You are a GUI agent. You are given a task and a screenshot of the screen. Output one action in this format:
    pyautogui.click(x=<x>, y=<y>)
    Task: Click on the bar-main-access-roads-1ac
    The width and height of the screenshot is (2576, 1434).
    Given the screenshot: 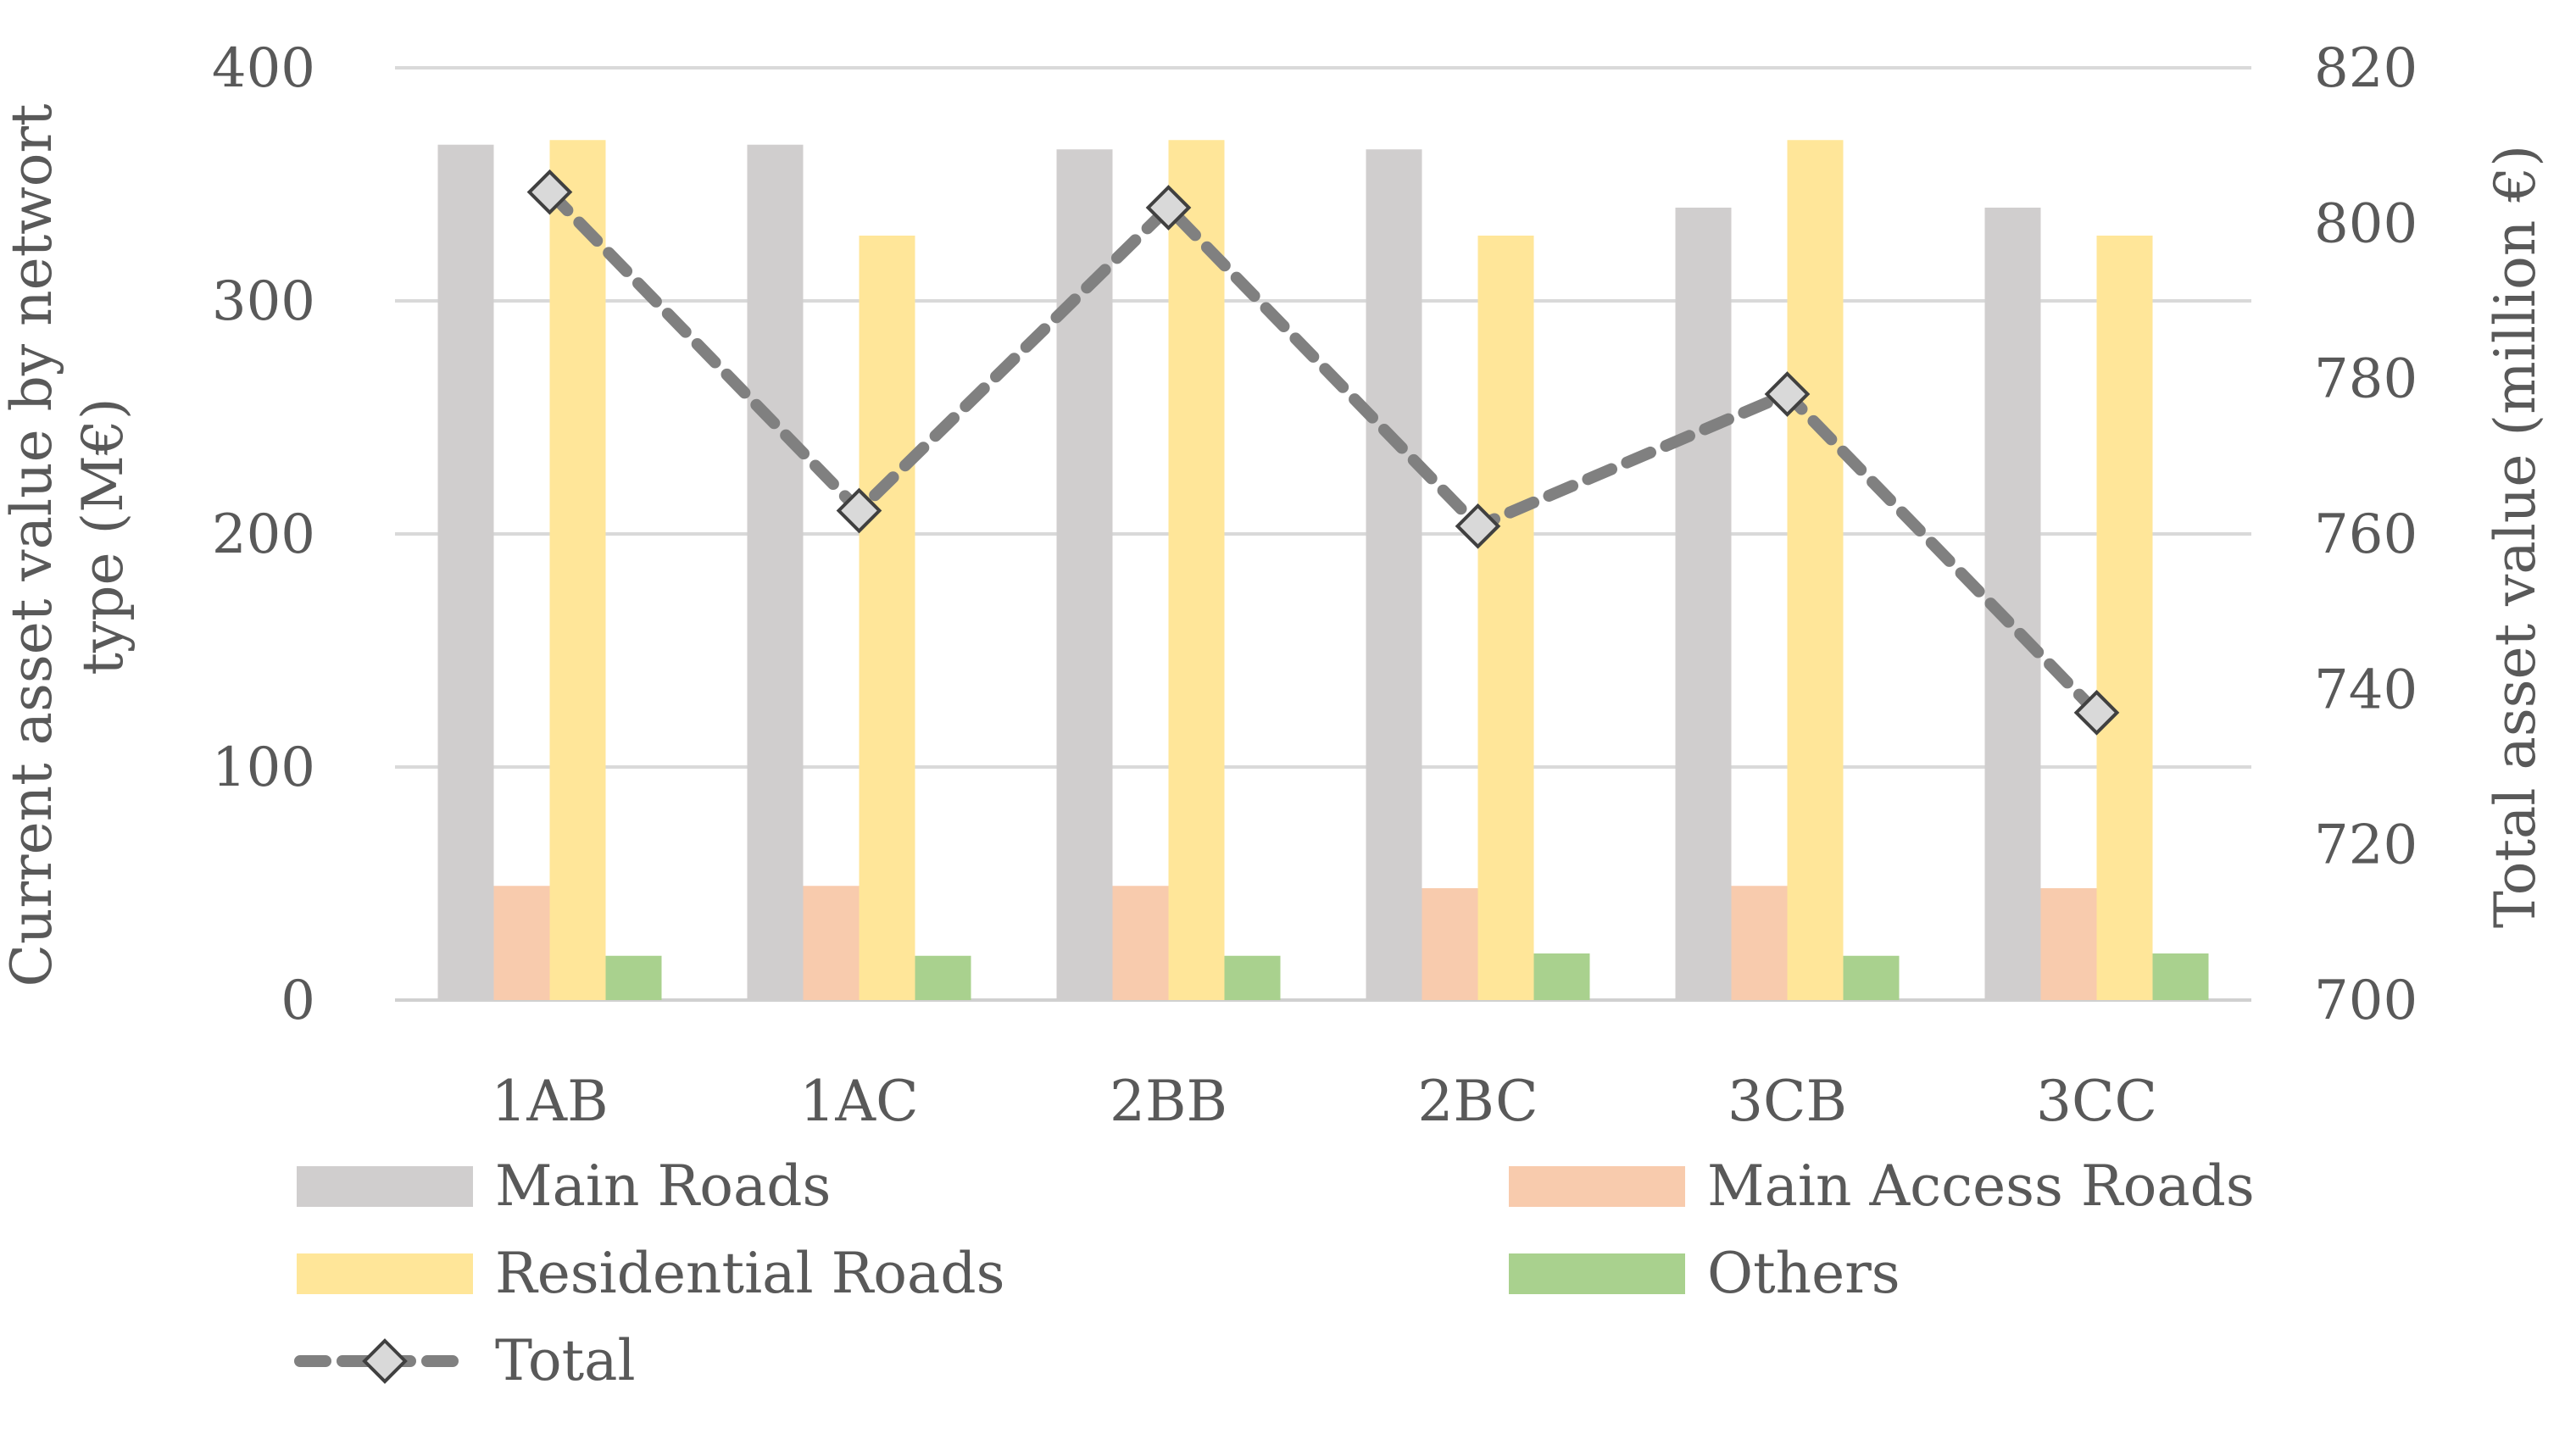 What is the action you would take?
    pyautogui.click(x=831, y=943)
    